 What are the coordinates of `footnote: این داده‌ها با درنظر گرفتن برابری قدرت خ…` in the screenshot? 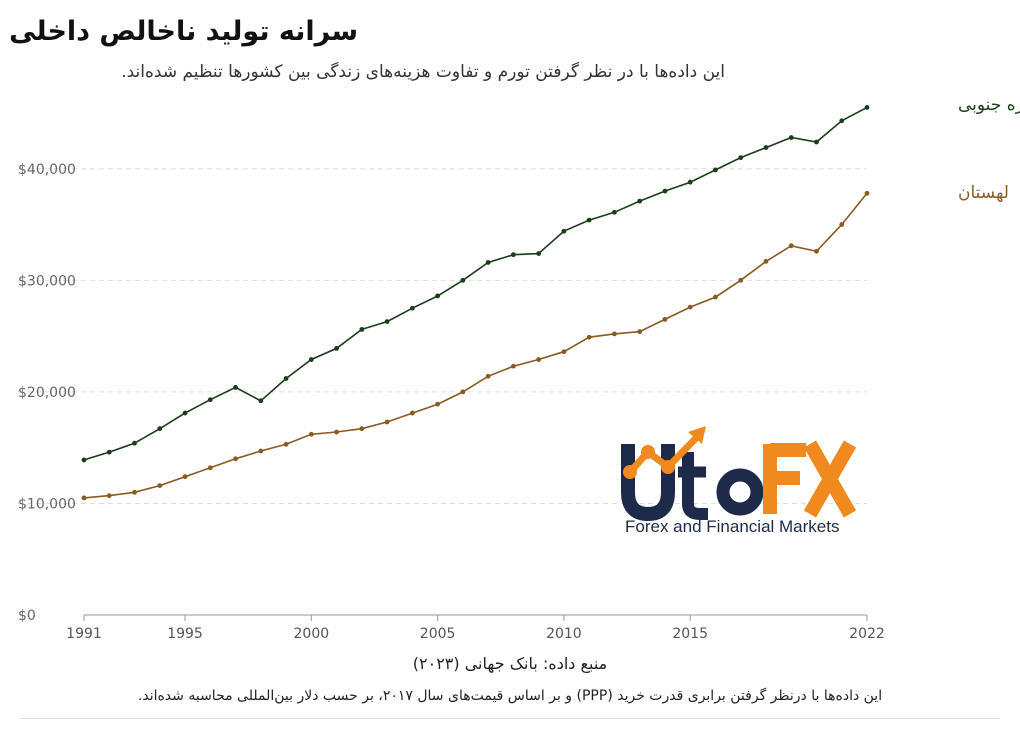 It's located at (510, 696).